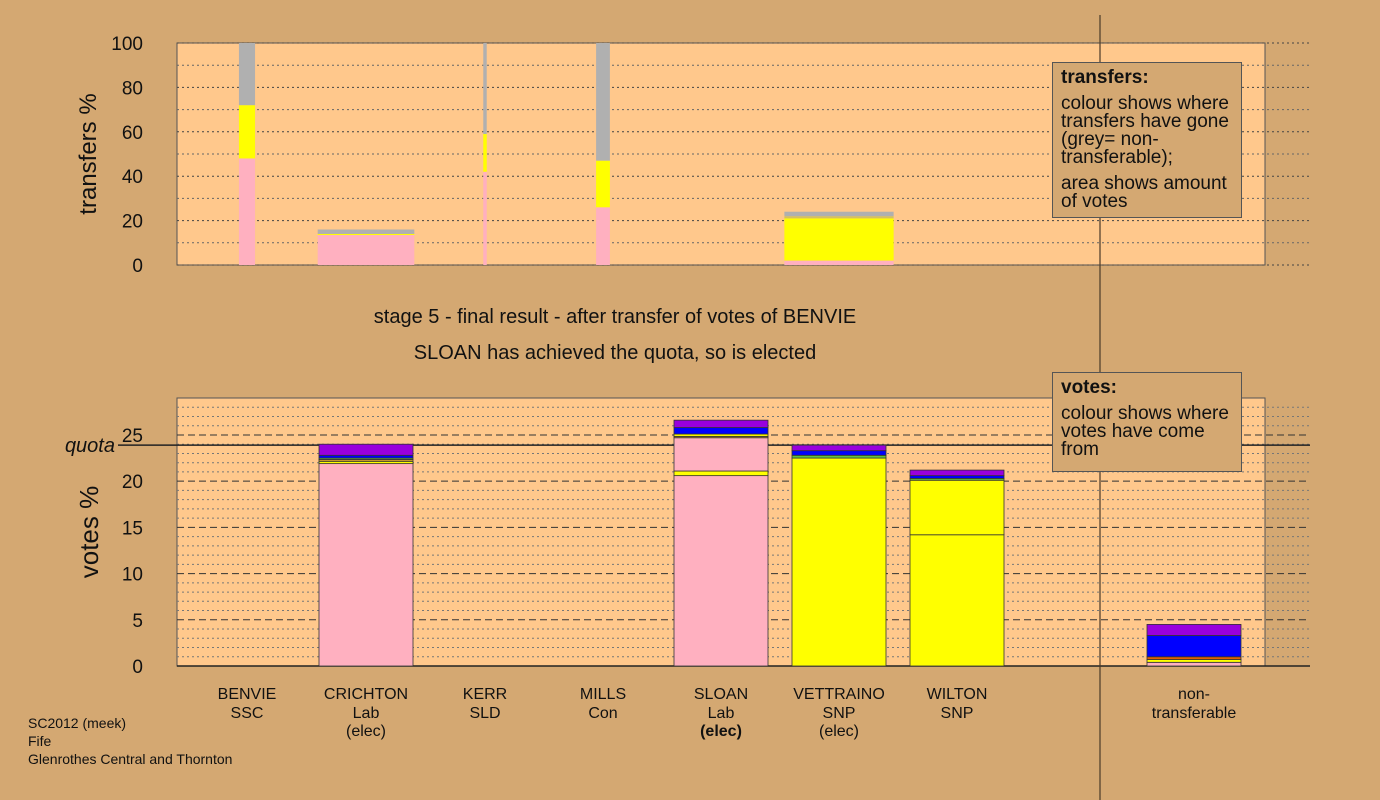 The width and height of the screenshot is (1380, 800). Describe the element at coordinates (484, 713) in the screenshot. I see `candidate-party-label: SLD` at that location.